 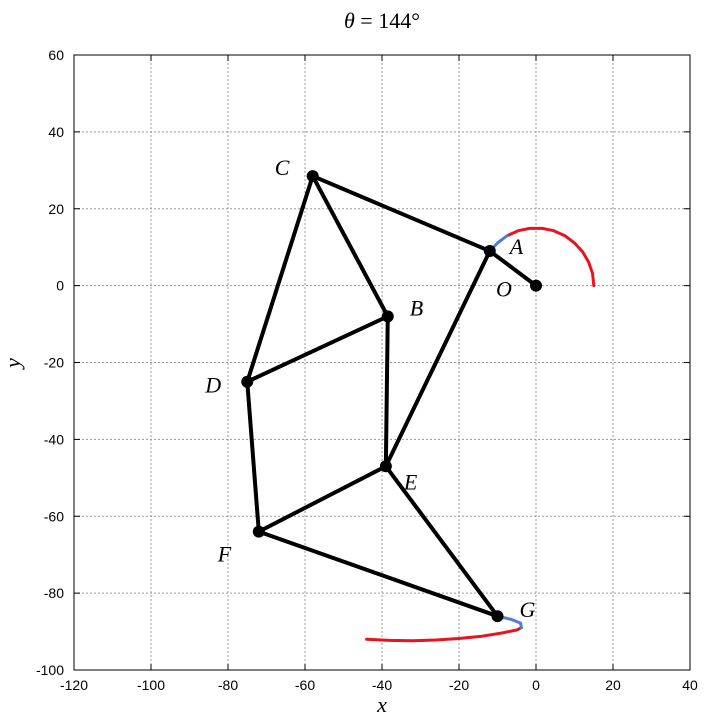 I want to click on link-FG, so click(x=378, y=574).